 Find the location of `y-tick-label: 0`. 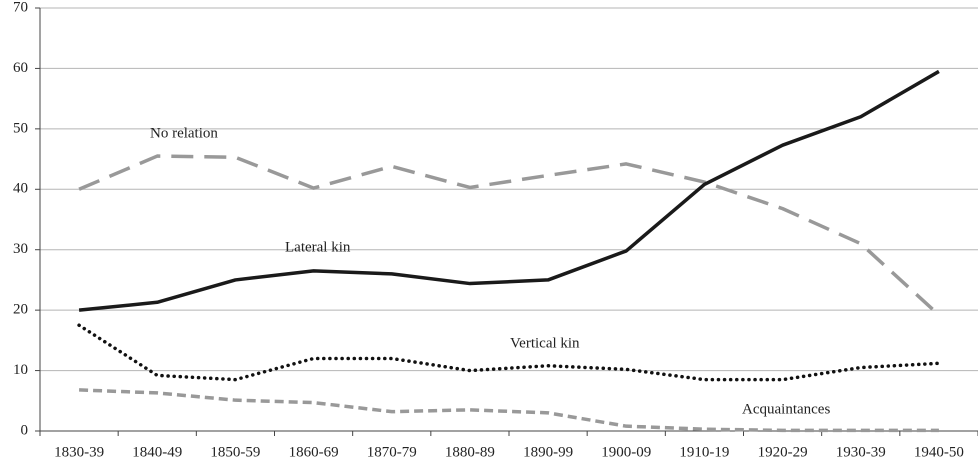

y-tick-label: 0 is located at coordinates (25, 430).